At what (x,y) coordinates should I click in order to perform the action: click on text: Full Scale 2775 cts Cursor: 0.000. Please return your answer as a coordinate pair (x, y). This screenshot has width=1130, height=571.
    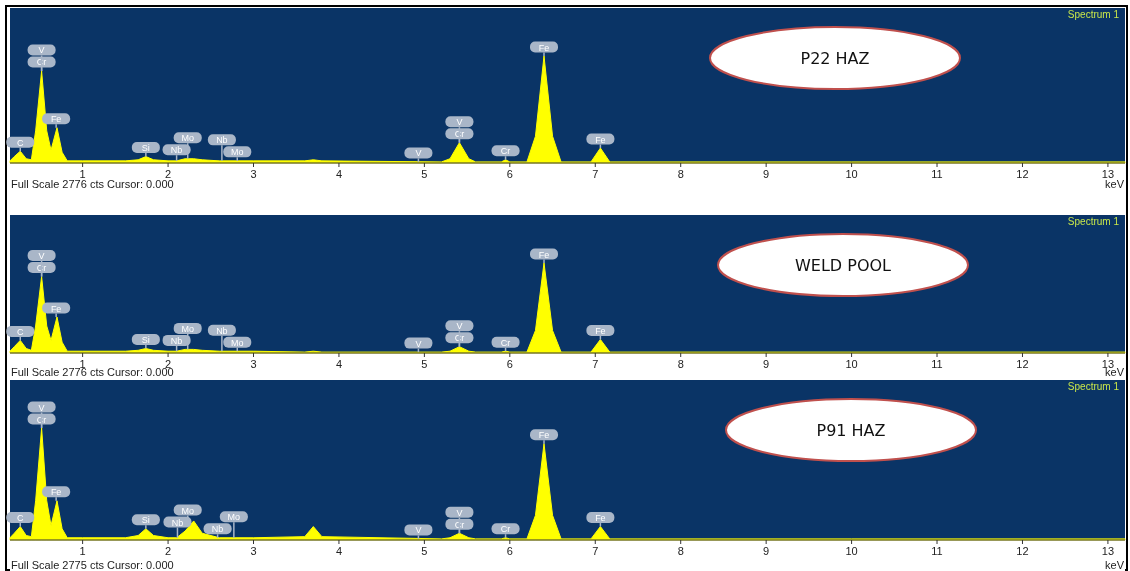
    Looking at the image, I should click on (92, 565).